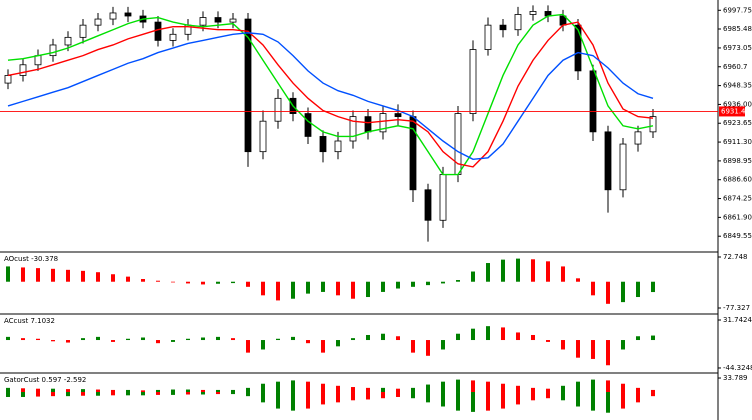  Describe the element at coordinates (737, 180) in the screenshot. I see `y-tick-label: 6886.60` at that location.